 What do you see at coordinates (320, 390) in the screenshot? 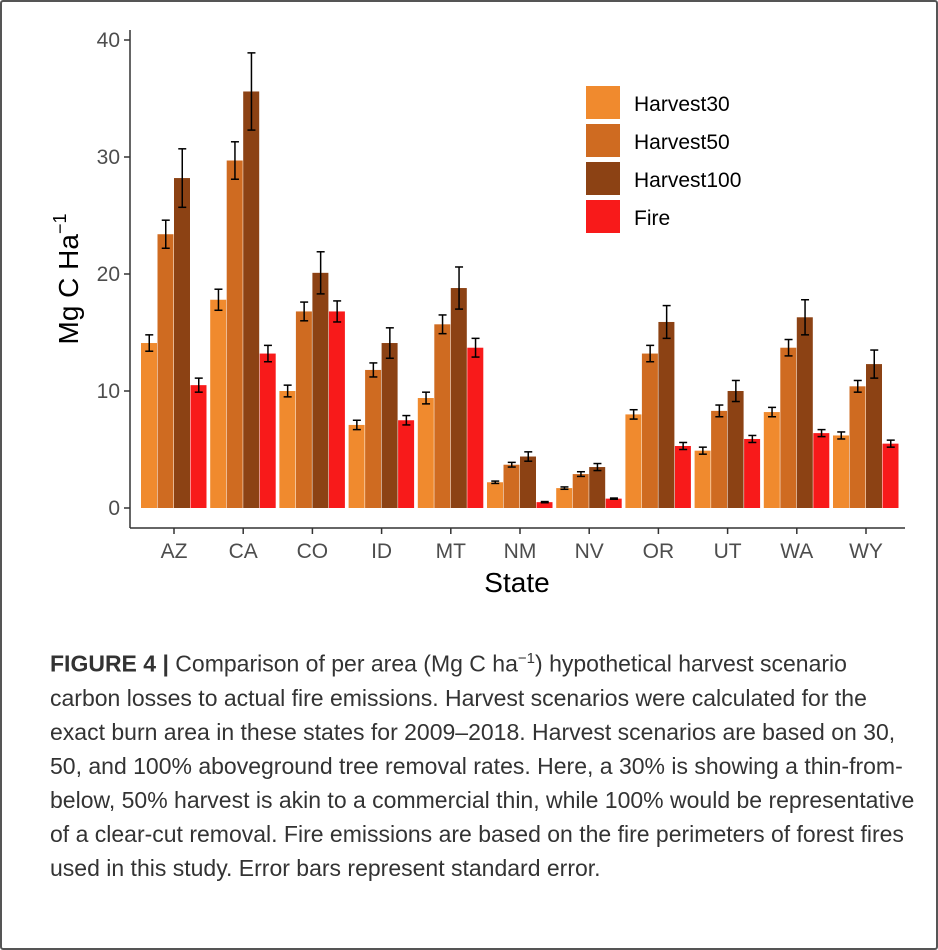
I see `bar-harvest100-co` at bounding box center [320, 390].